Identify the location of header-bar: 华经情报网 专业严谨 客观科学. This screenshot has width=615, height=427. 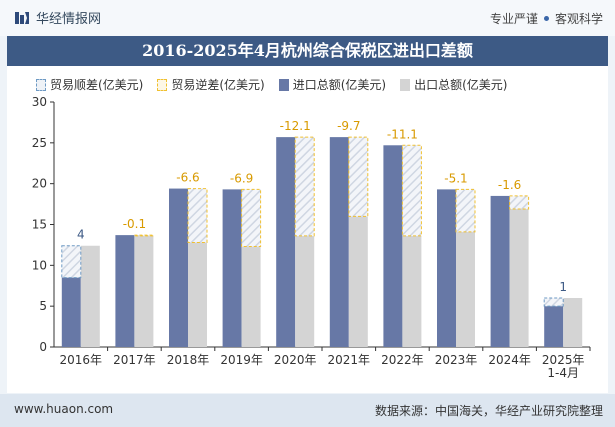
(307, 18).